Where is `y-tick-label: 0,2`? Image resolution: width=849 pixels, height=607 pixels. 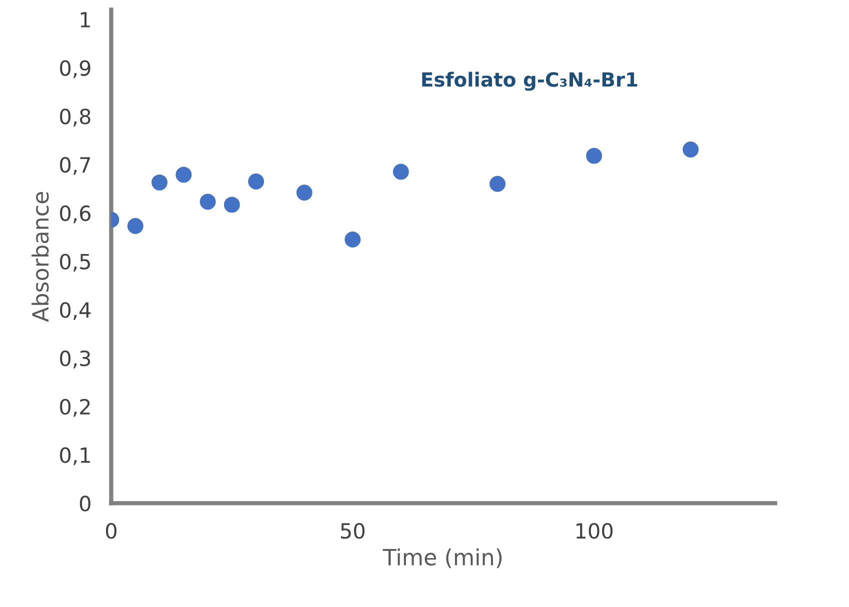
y-tick-label: 0,2 is located at coordinates (75, 407).